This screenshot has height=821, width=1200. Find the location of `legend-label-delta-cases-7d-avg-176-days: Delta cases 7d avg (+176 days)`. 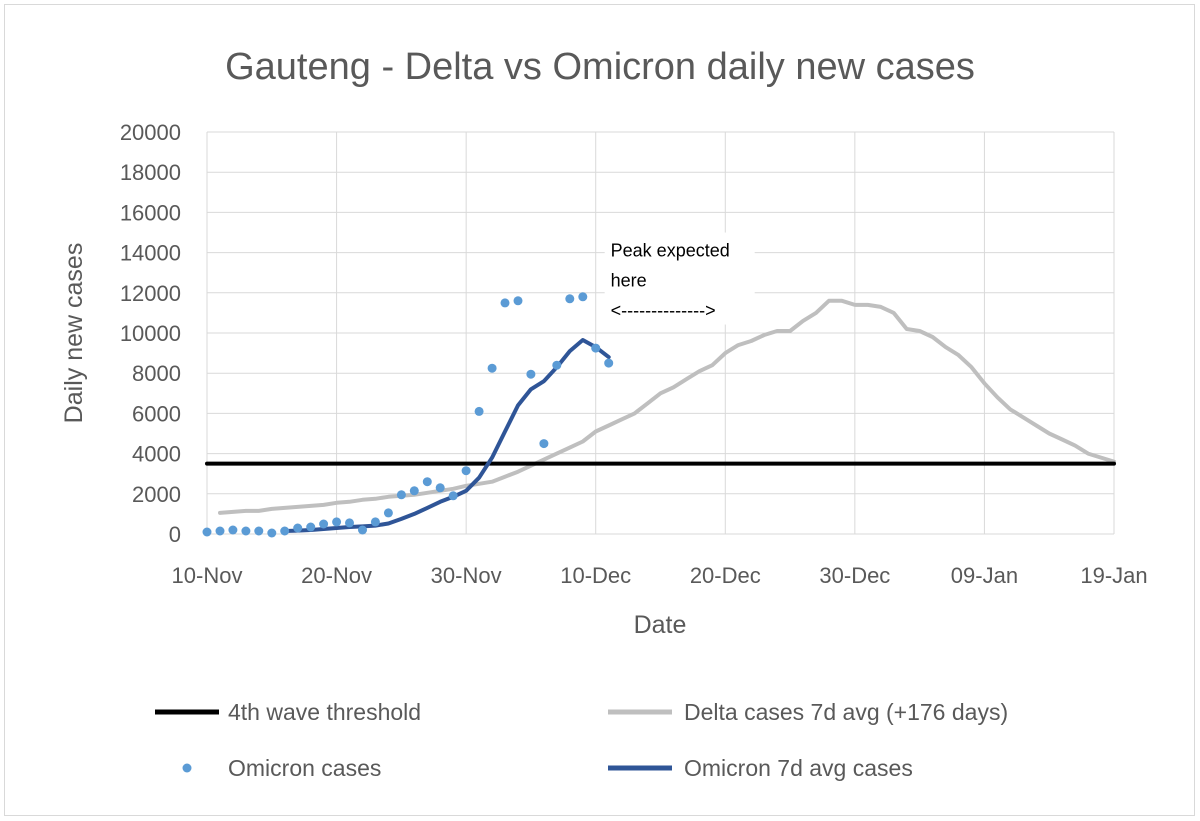

legend-label-delta-cases-7d-avg-176-days: Delta cases 7d avg (+176 days) is located at coordinates (846, 712).